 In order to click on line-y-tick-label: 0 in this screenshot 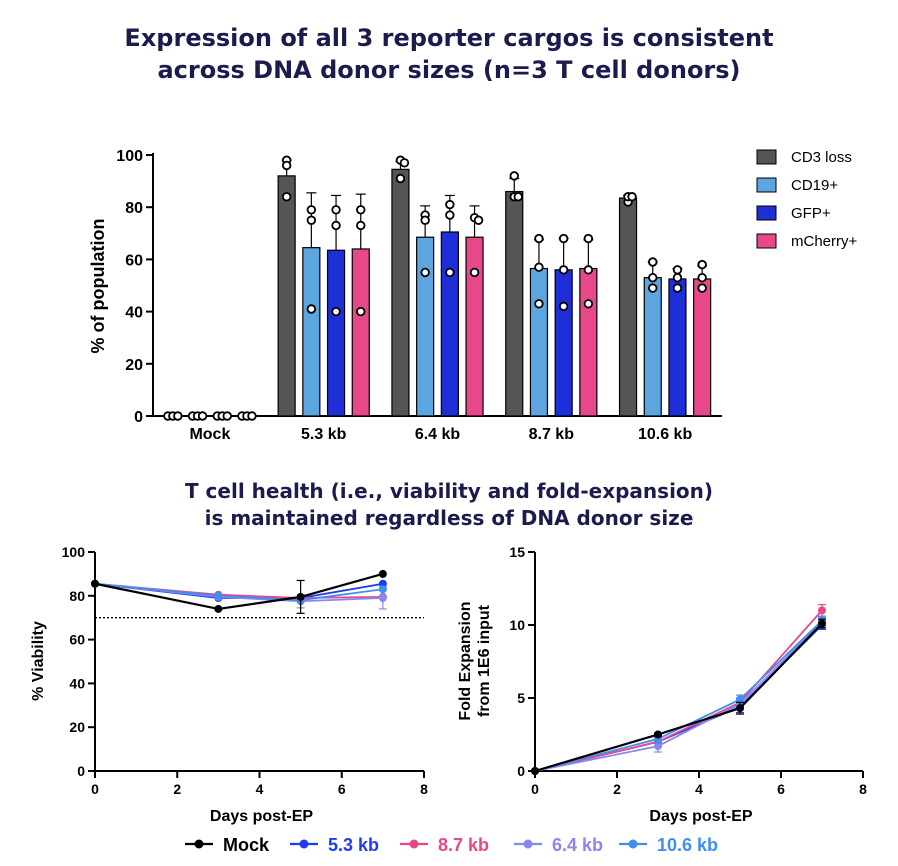, I will do `click(521, 771)`.